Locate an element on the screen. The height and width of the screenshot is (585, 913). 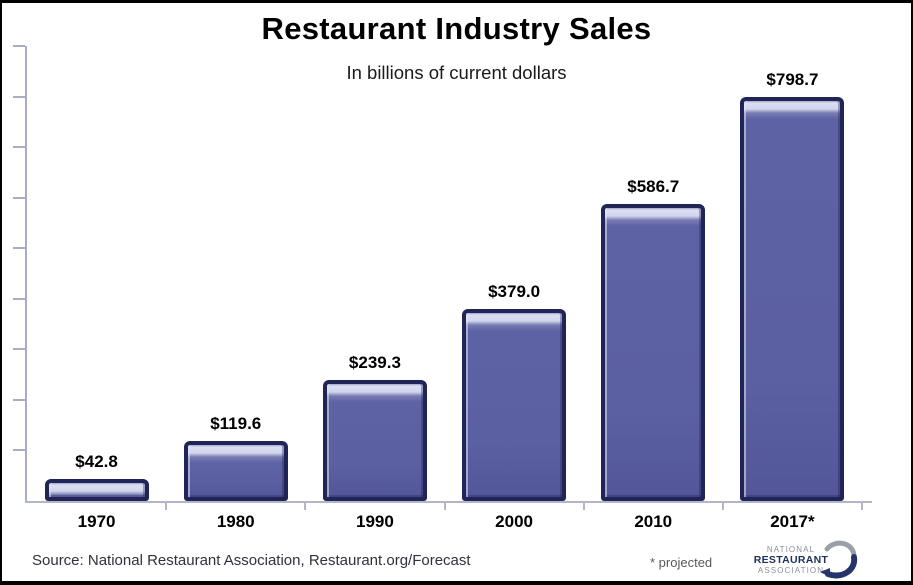
bar-1970 is located at coordinates (96, 490).